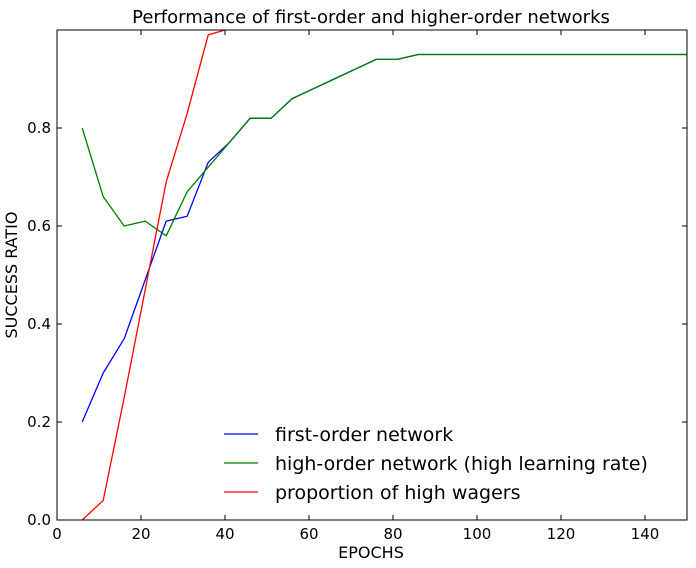 This screenshot has width=696, height=568. Describe the element at coordinates (371, 552) in the screenshot. I see `x-axis-label: EPOCHS` at that location.